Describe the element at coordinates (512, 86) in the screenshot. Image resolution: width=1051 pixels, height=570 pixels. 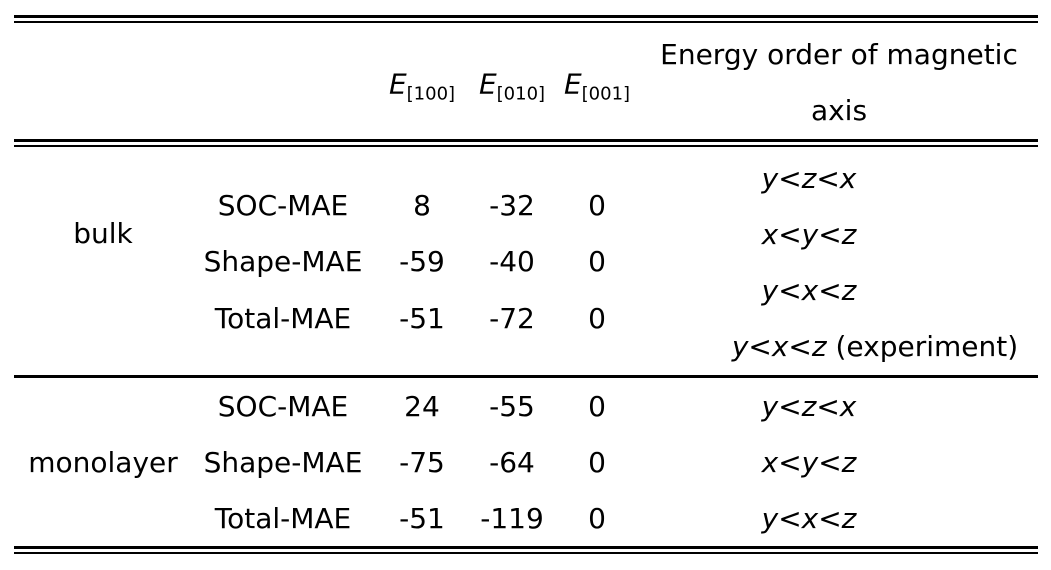
I see `header-e010: E[010]` at that location.